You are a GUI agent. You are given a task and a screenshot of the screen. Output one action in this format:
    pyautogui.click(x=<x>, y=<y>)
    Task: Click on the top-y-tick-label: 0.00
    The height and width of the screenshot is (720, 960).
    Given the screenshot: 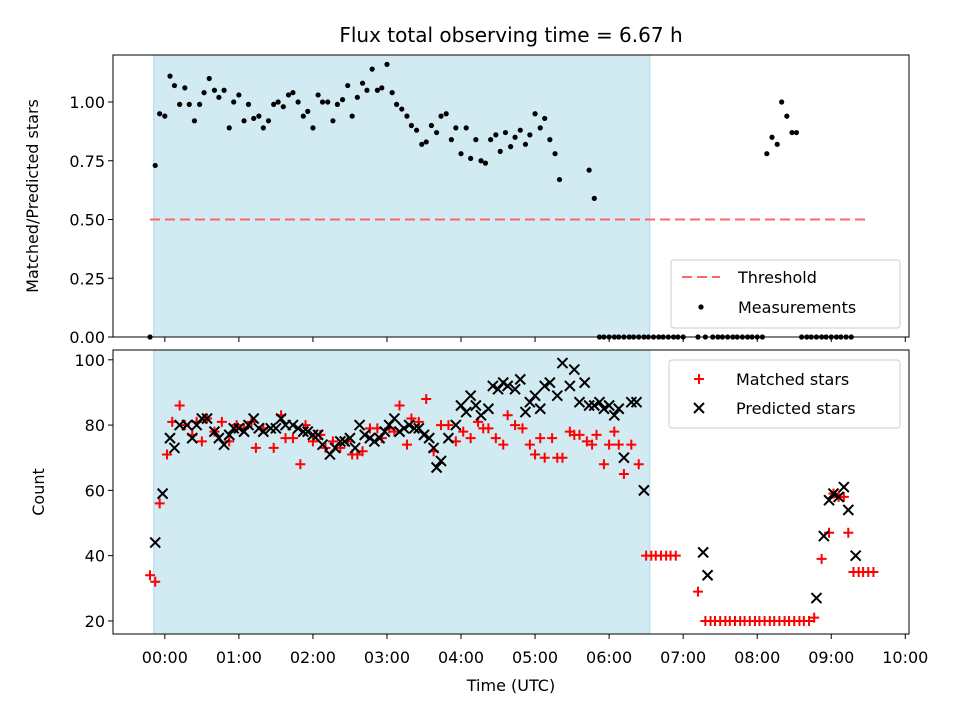 What is the action you would take?
    pyautogui.click(x=87, y=337)
    